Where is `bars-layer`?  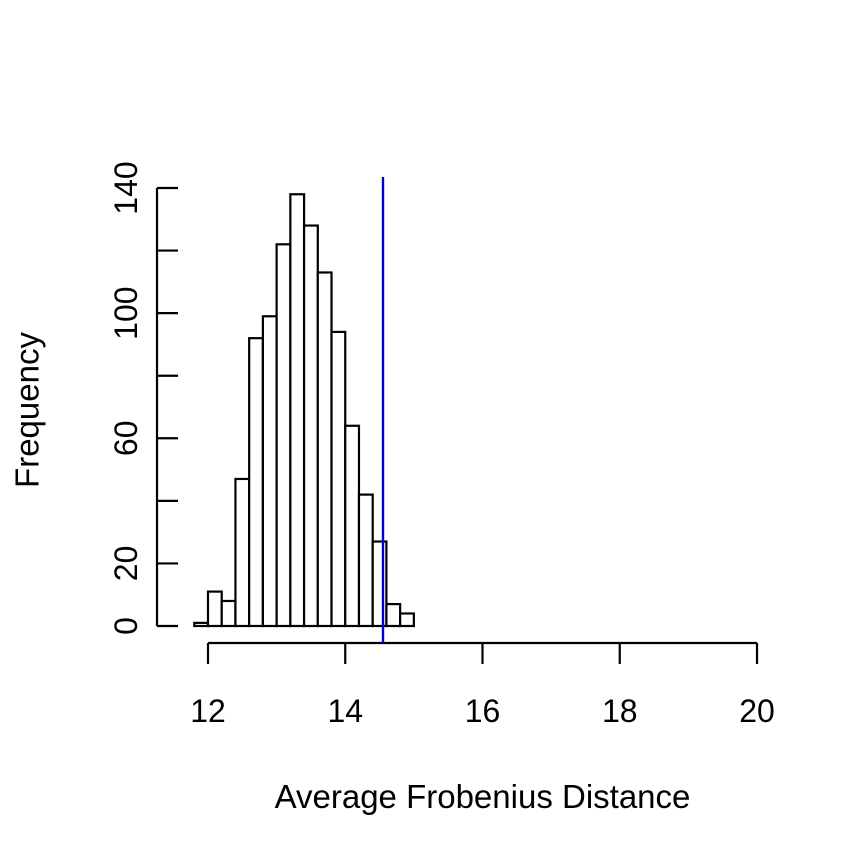
bars-layer is located at coordinates (304, 410).